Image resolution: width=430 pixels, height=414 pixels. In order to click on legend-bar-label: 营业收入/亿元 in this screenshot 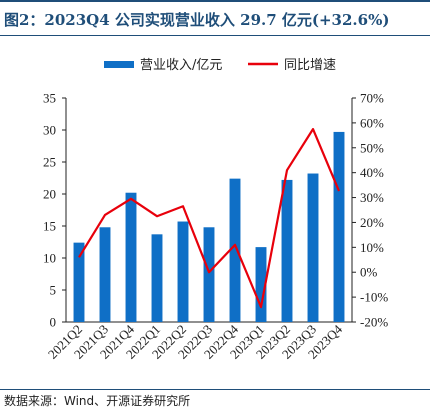, I will do `click(181, 65)`.